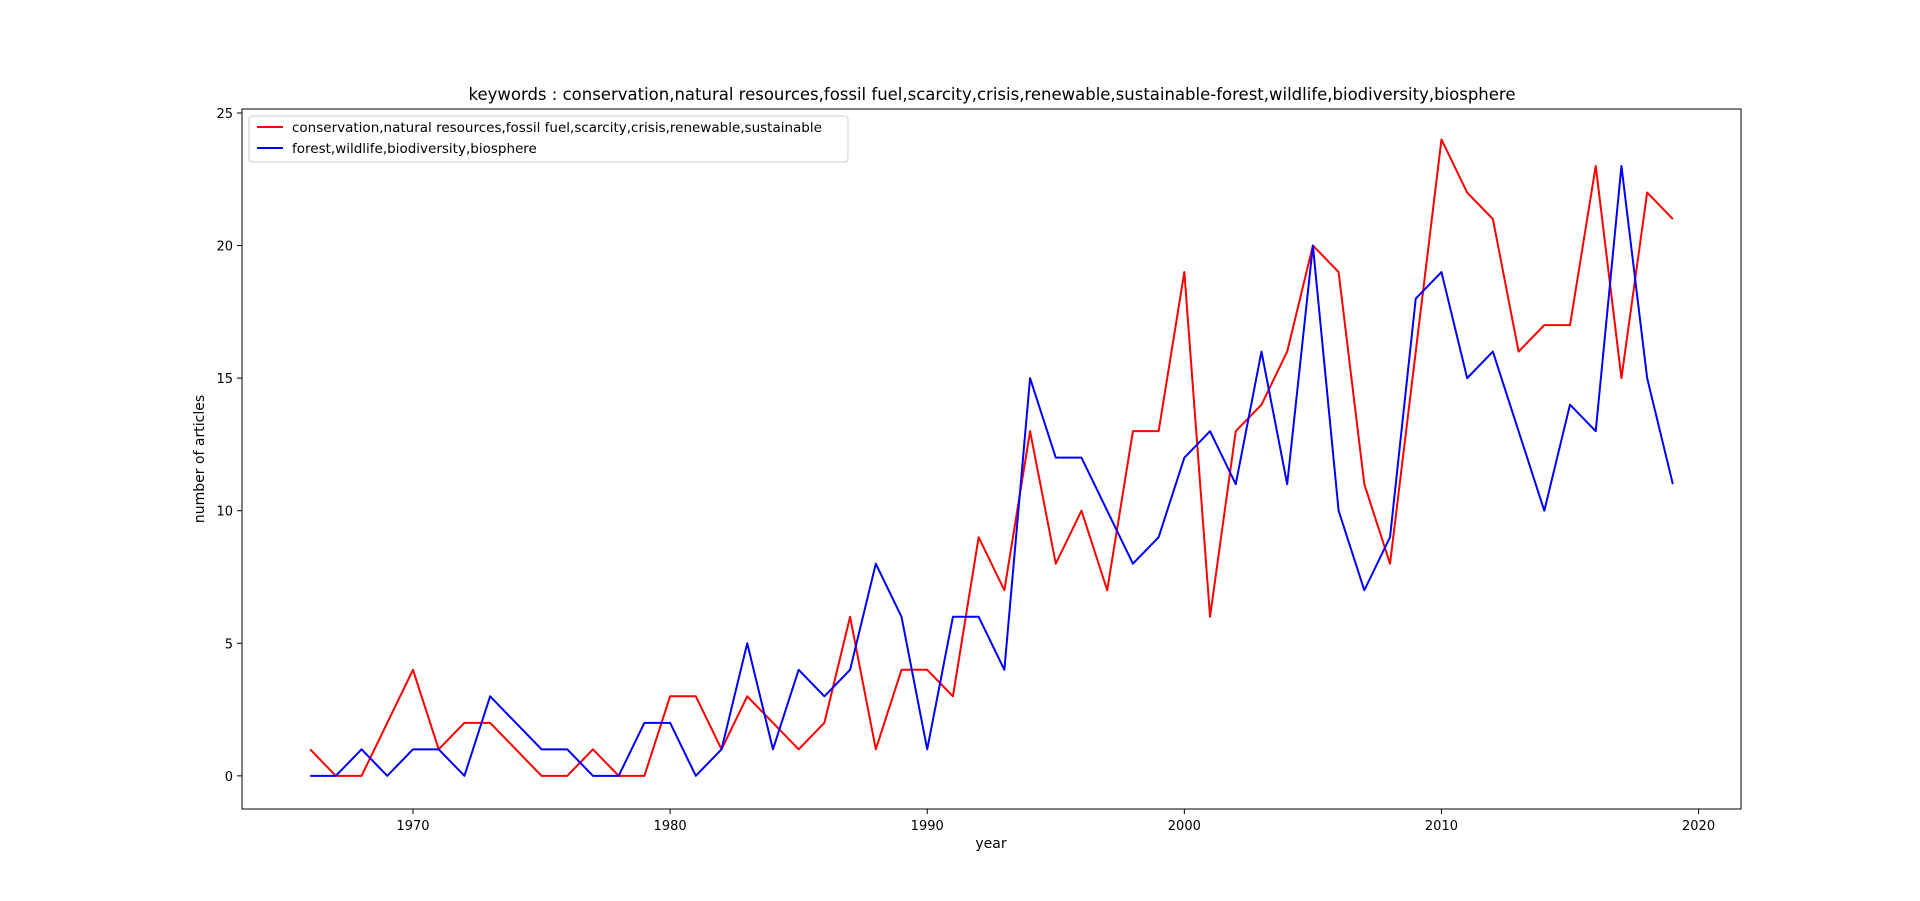 The height and width of the screenshot is (901, 1920). I want to click on y-tick-label: 10, so click(224, 512).